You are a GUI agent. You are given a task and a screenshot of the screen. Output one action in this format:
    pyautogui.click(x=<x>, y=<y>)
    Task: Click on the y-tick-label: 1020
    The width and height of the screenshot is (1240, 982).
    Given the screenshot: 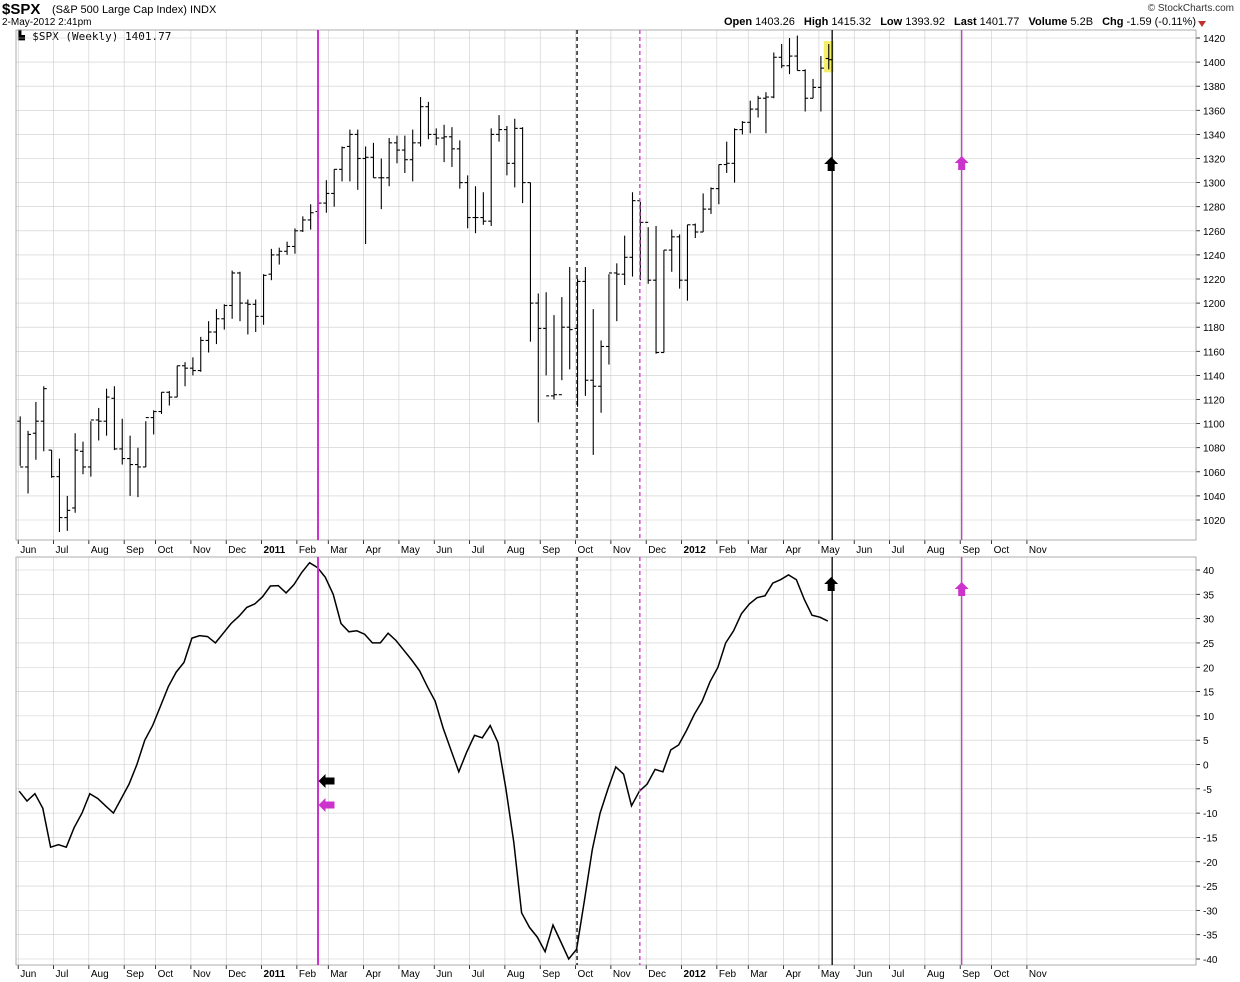 What is the action you would take?
    pyautogui.click(x=1214, y=521)
    